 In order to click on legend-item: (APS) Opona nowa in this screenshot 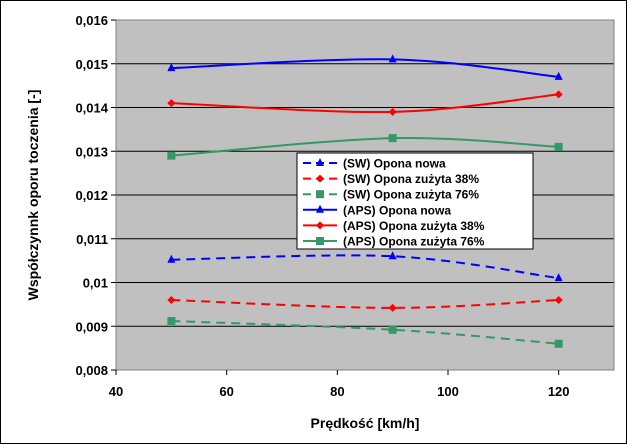, I will do `click(377, 210)`.